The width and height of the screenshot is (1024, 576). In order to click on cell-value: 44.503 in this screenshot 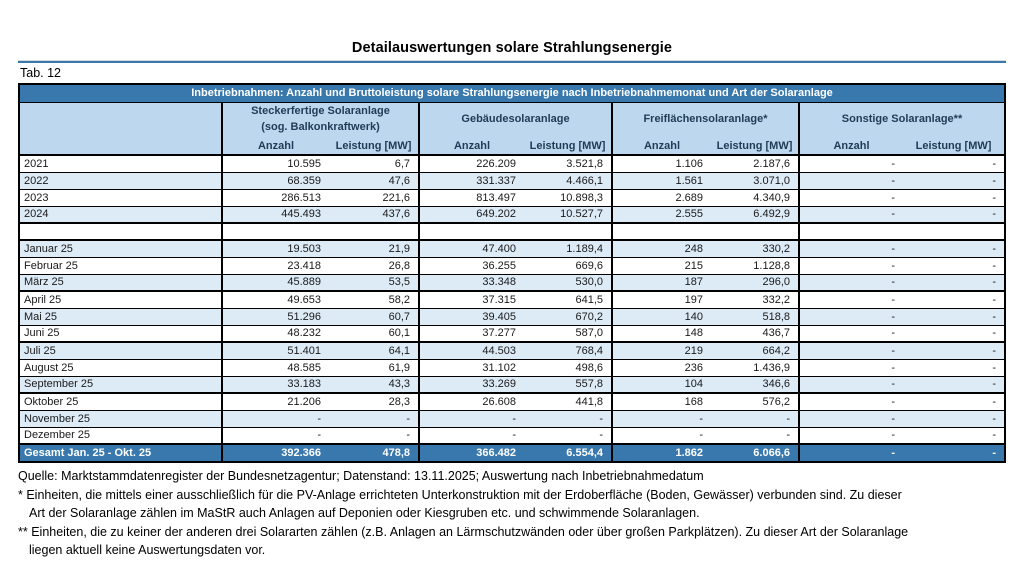, I will do `click(471, 350)`.